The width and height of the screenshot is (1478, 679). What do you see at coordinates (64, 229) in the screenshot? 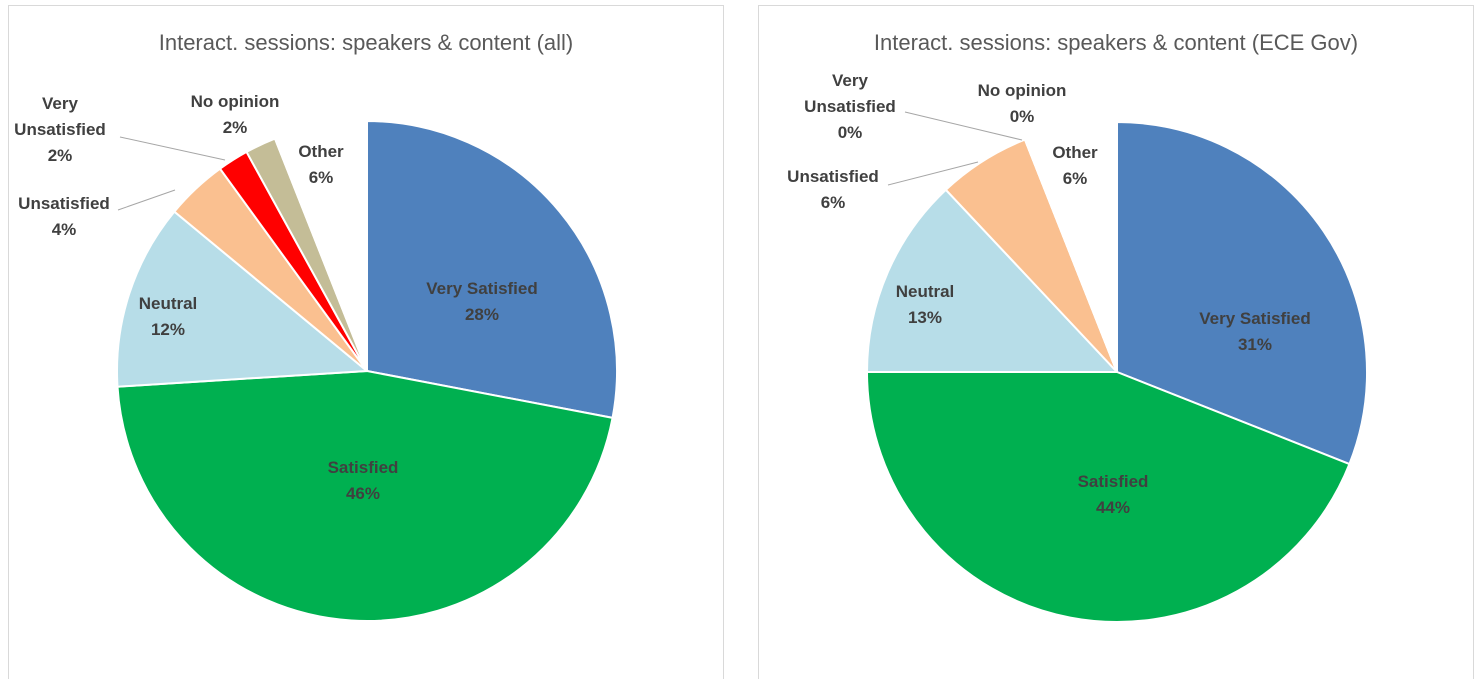
I see `value-label: 4%` at bounding box center [64, 229].